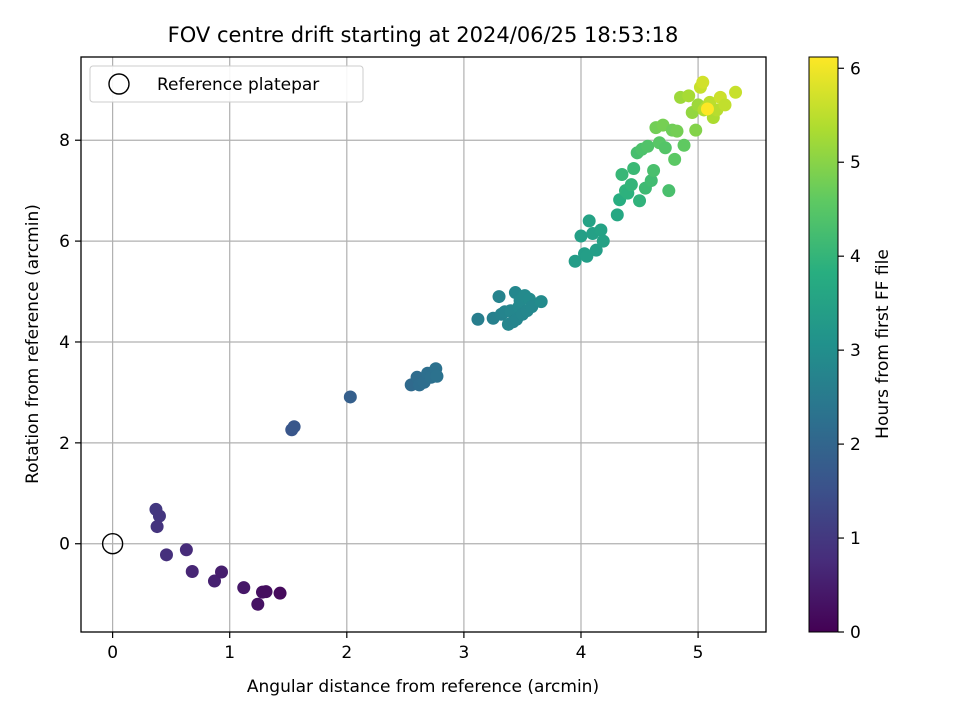 The image size is (960, 724). I want to click on colorbar-tick-label: 1, so click(855, 539).